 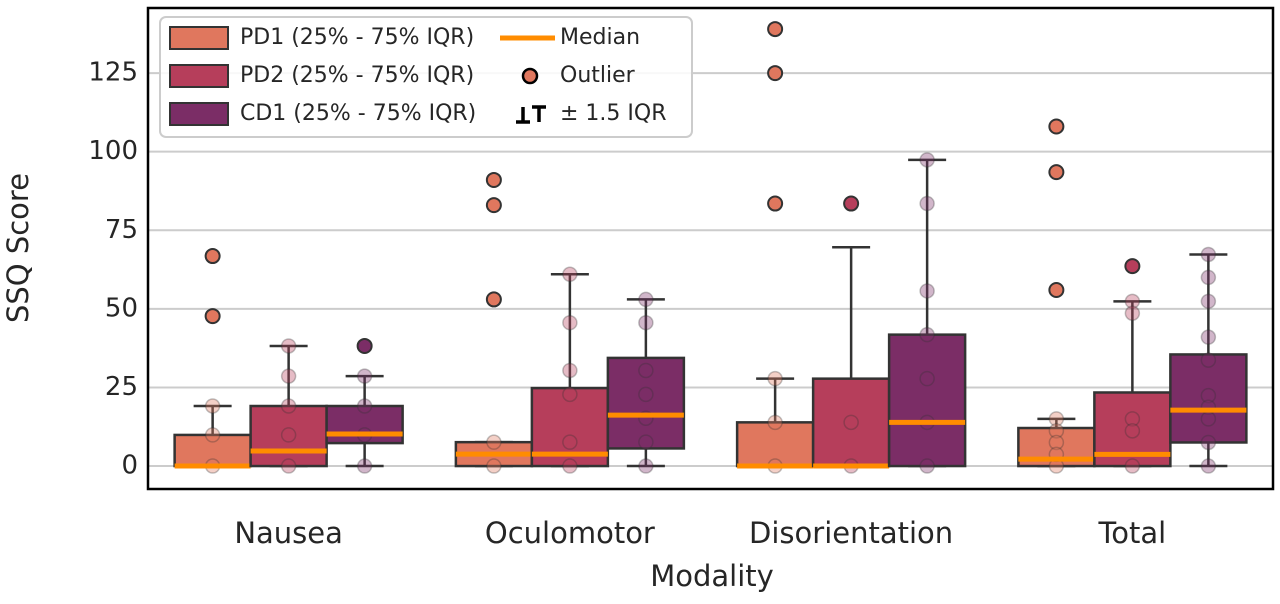 What do you see at coordinates (357, 75) in the screenshot?
I see `legend-label: PD2 (25% - 75% IQR)` at bounding box center [357, 75].